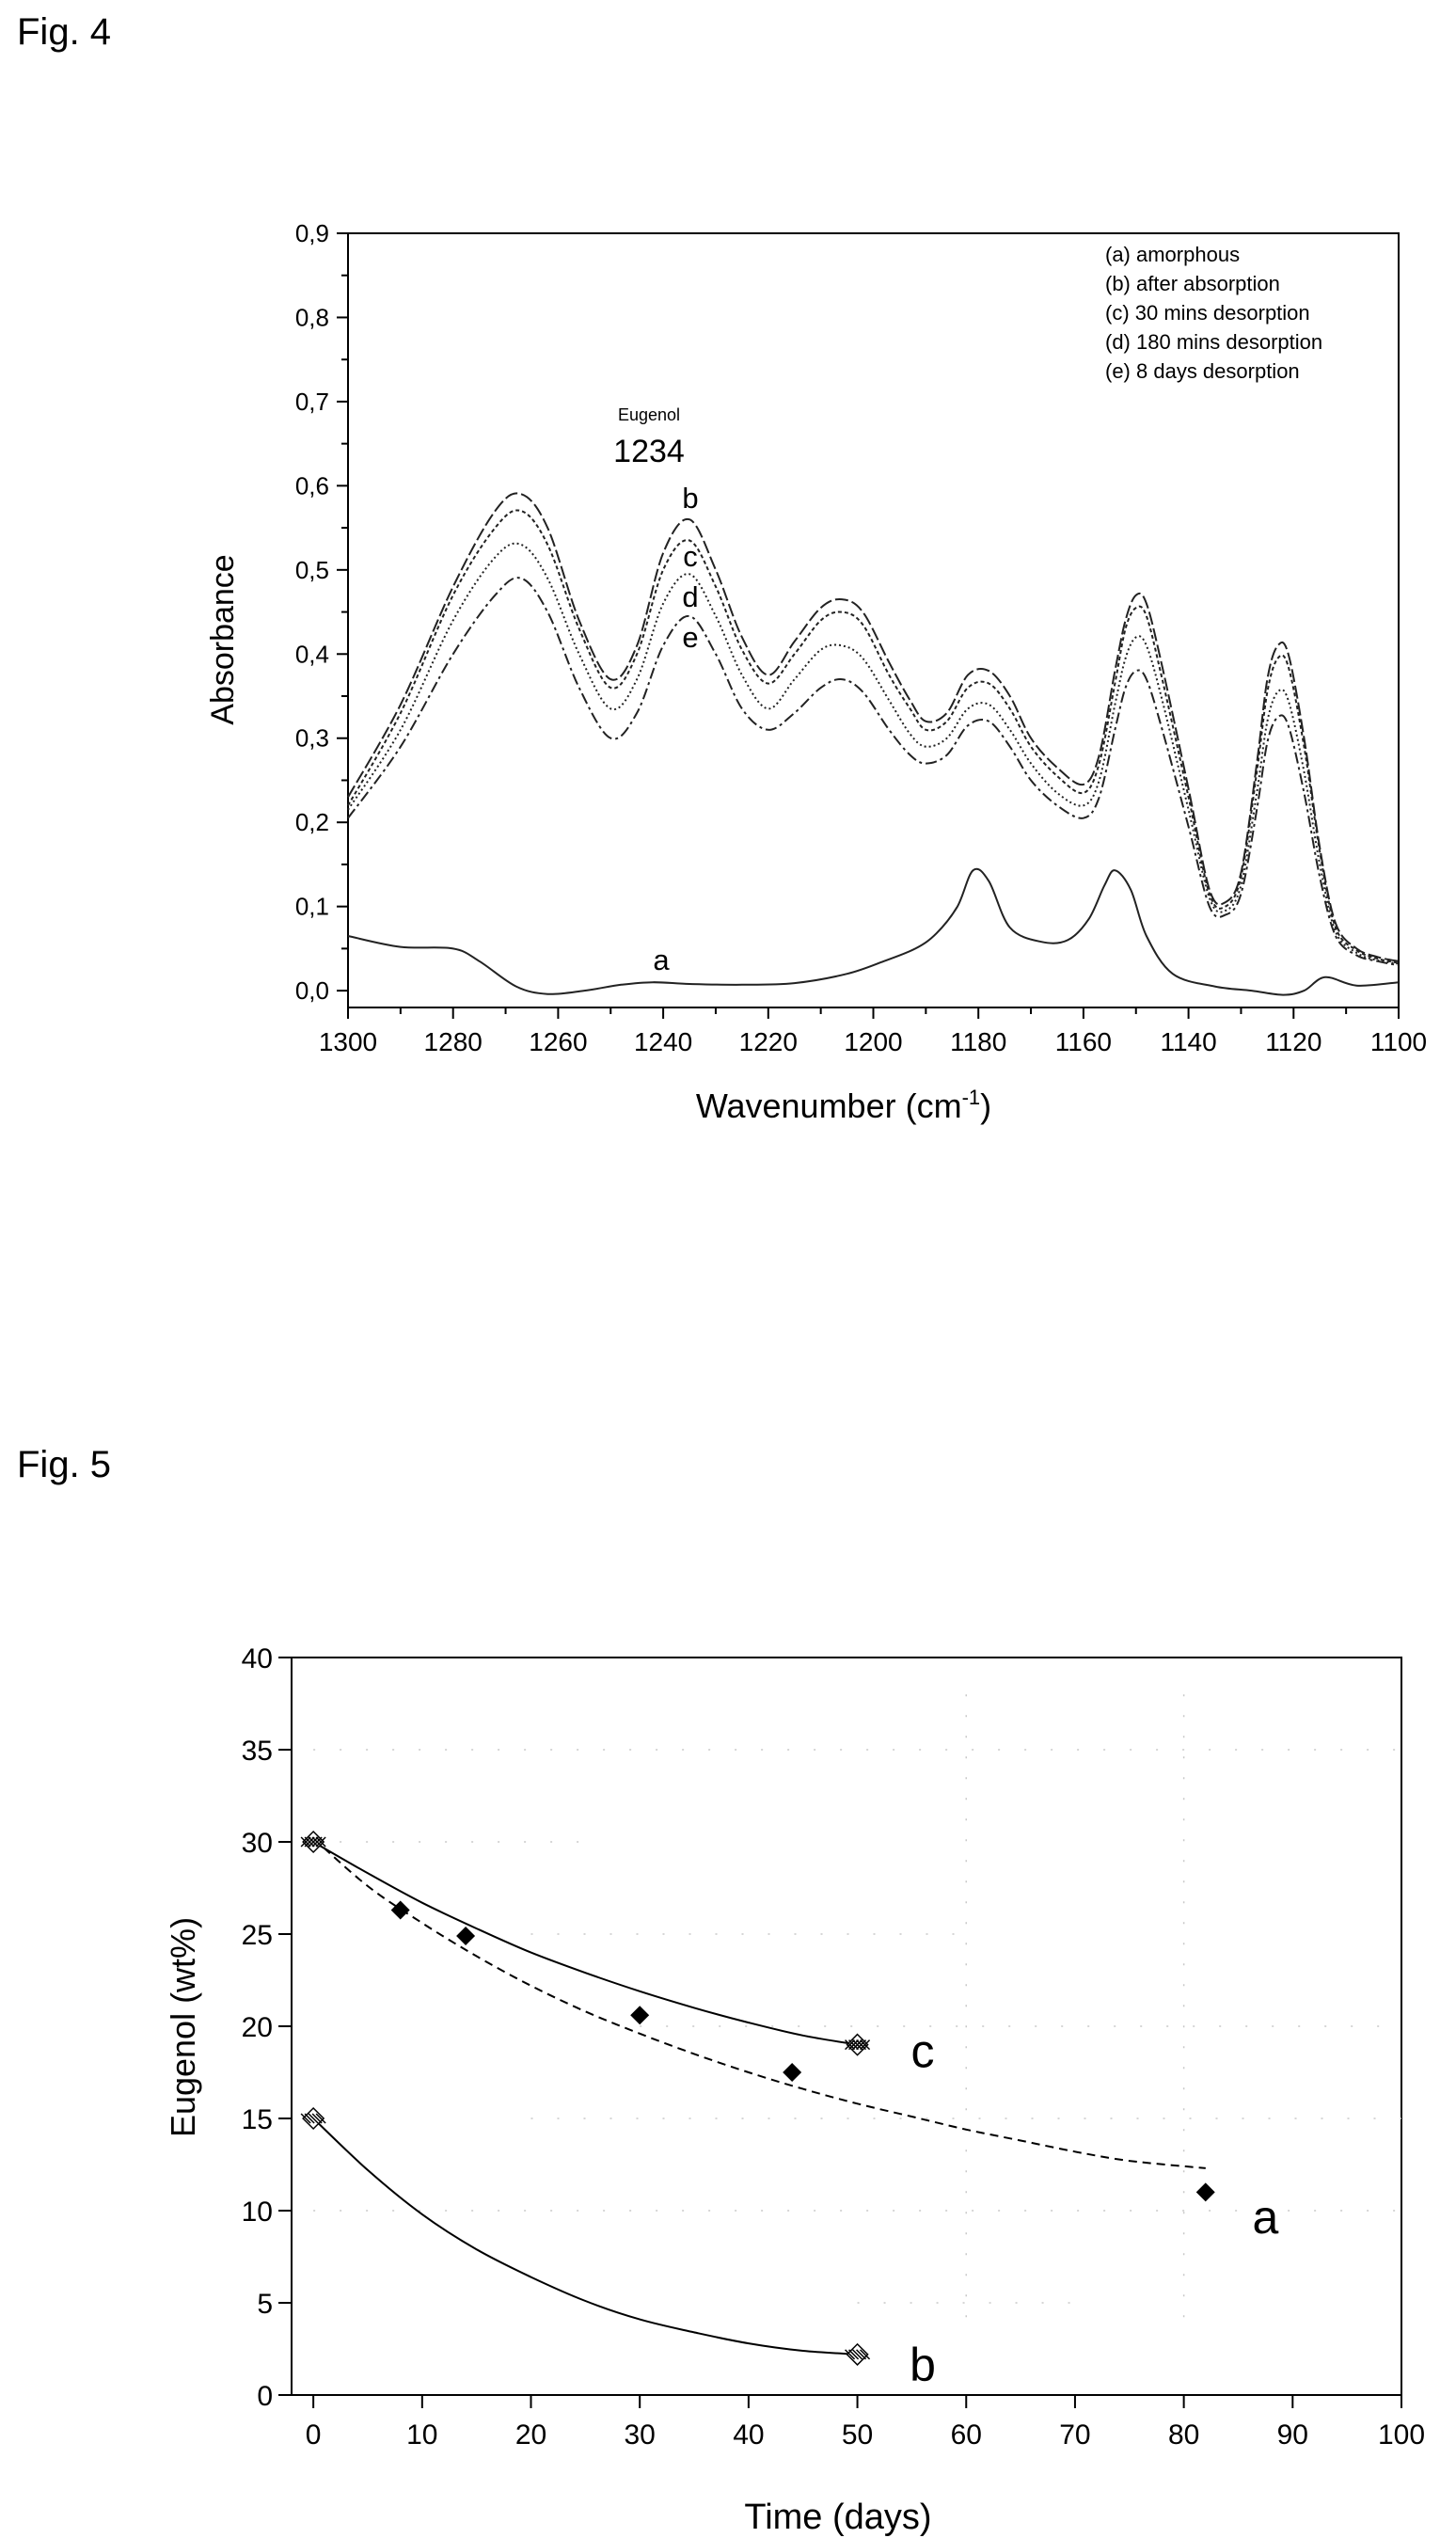 This screenshot has height=2538, width=1456. What do you see at coordinates (314, 2435) in the screenshot?
I see `fig5-x-tick-label: 0` at bounding box center [314, 2435].